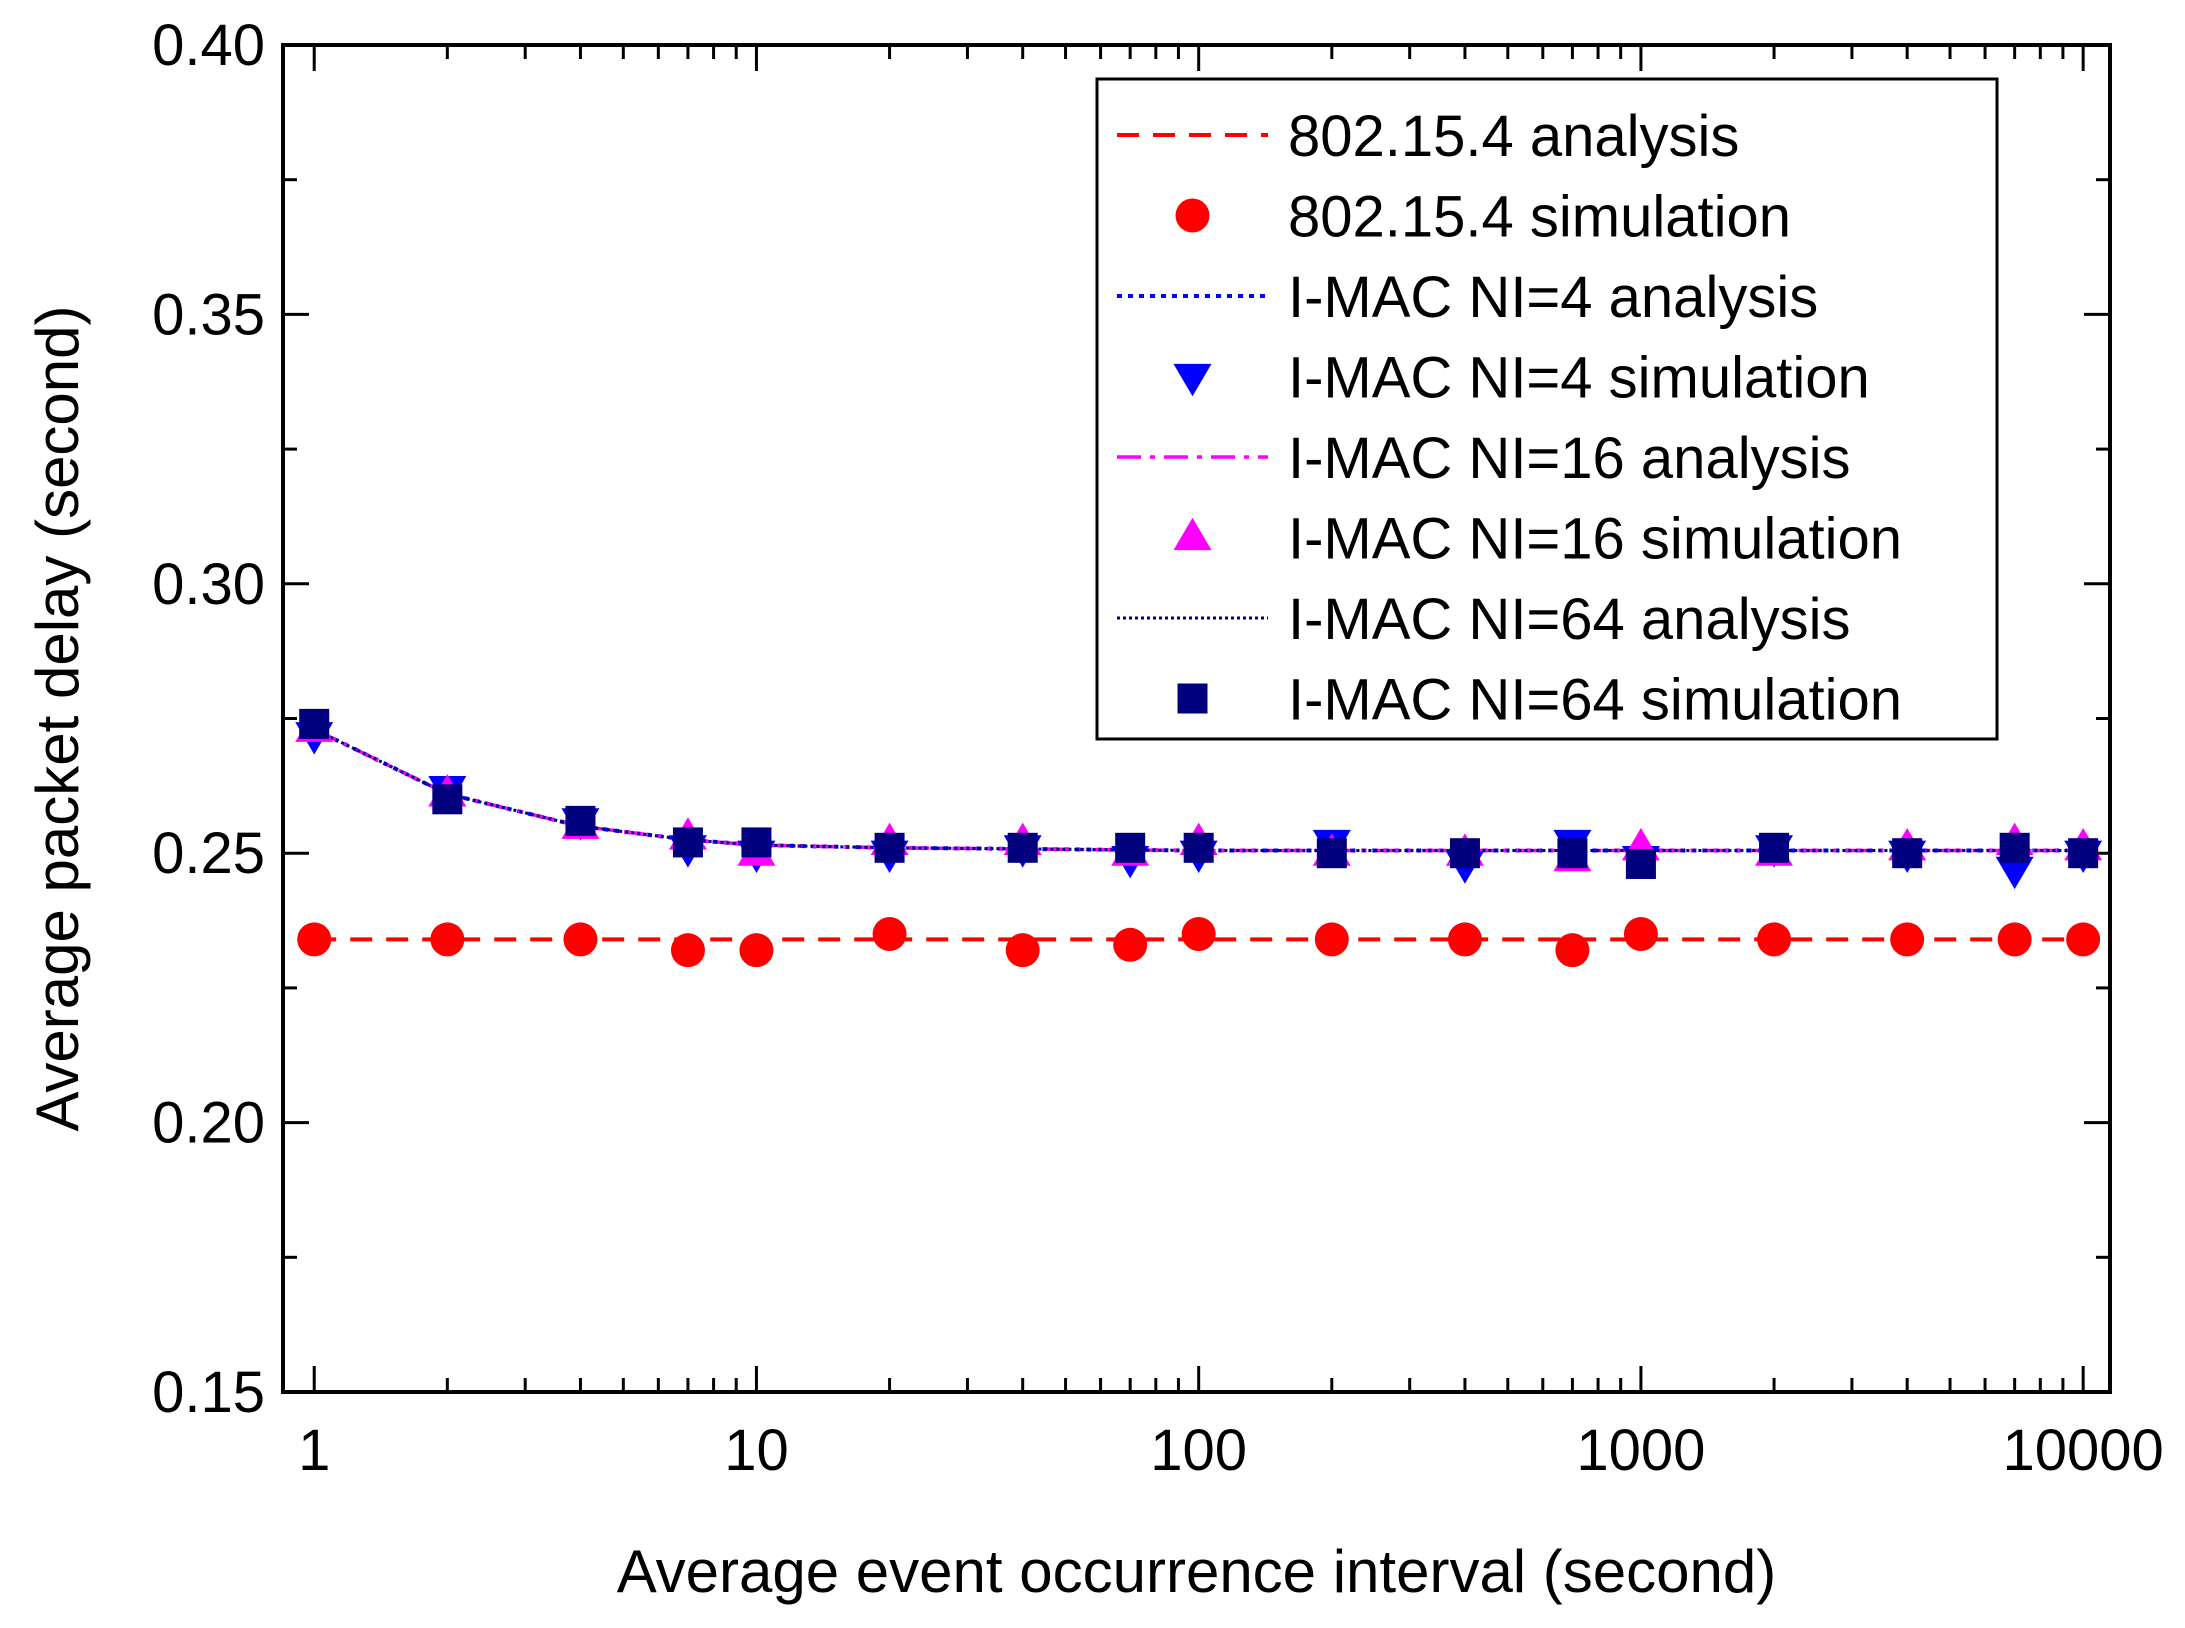 This screenshot has width=2185, height=1628. What do you see at coordinates (1198, 1450) in the screenshot?
I see `x-tick-label: 100` at bounding box center [1198, 1450].